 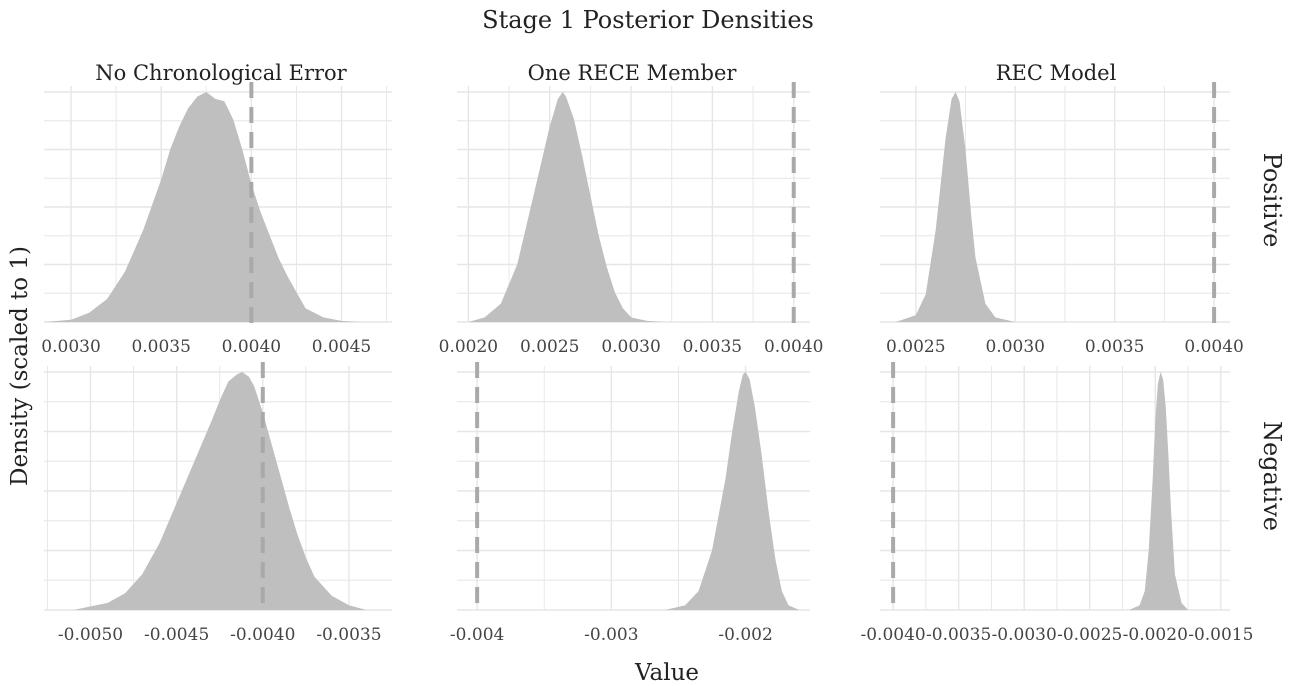 I want to click on y-axis-label: Density (scaled to 1), so click(x=20, y=366).